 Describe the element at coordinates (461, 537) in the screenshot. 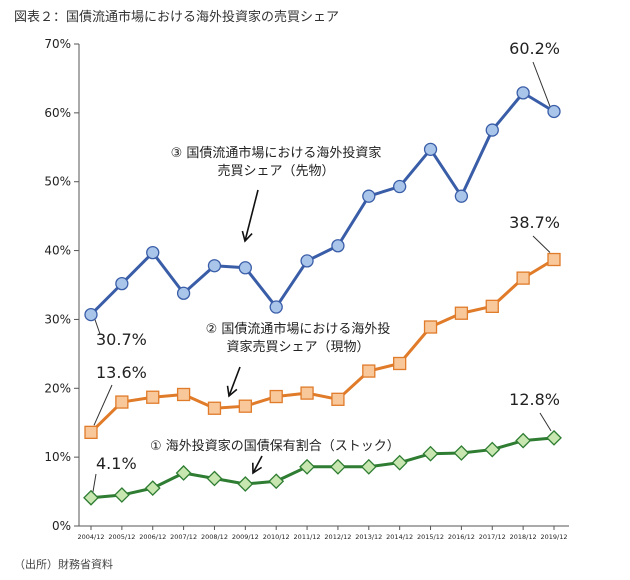

I see `x-tick-label: 2016/12` at that location.